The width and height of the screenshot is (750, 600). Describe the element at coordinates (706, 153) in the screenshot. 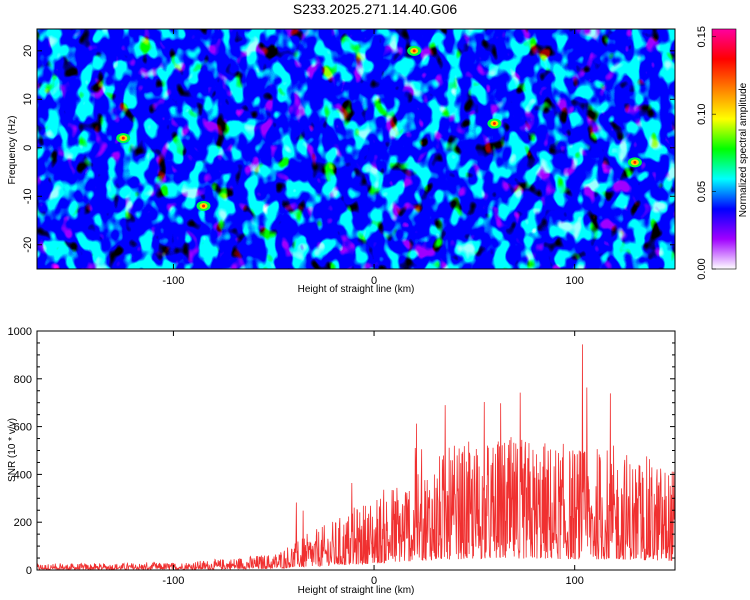

I see `colorbar-ticks: 0.00 0.05 0.10 0.15` at that location.